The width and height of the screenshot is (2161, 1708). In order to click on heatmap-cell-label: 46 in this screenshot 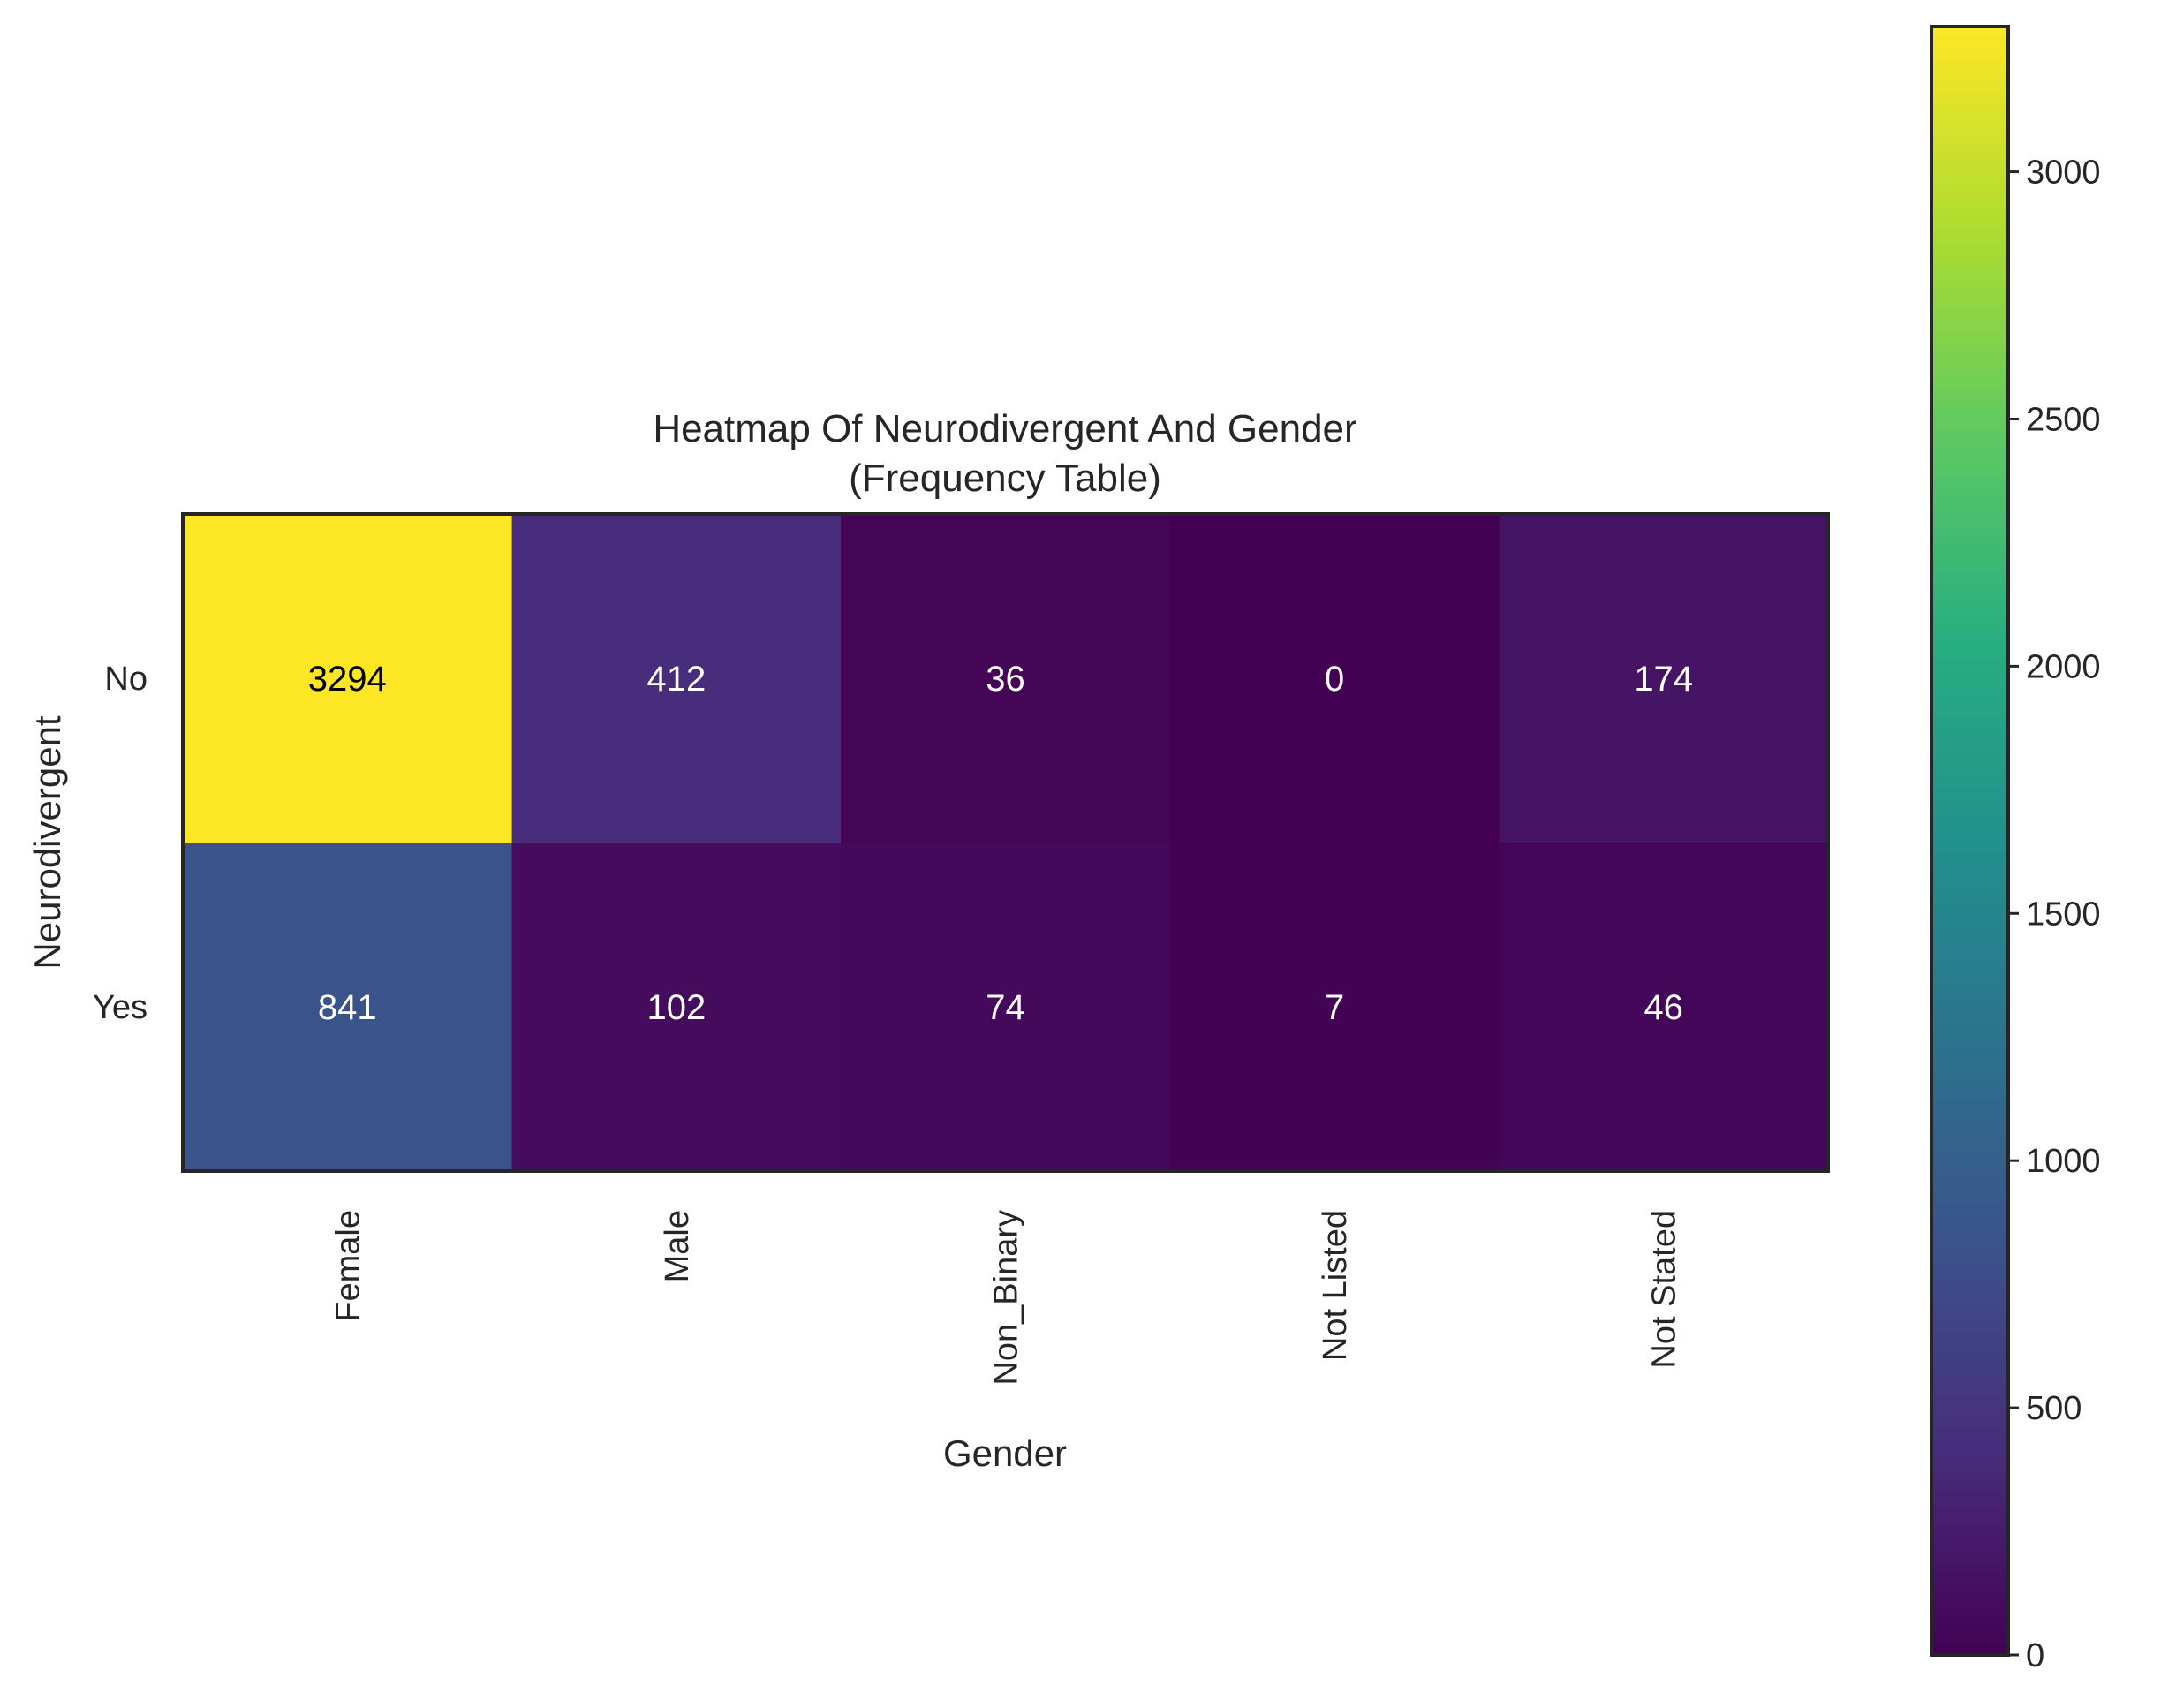, I will do `click(1663, 1007)`.